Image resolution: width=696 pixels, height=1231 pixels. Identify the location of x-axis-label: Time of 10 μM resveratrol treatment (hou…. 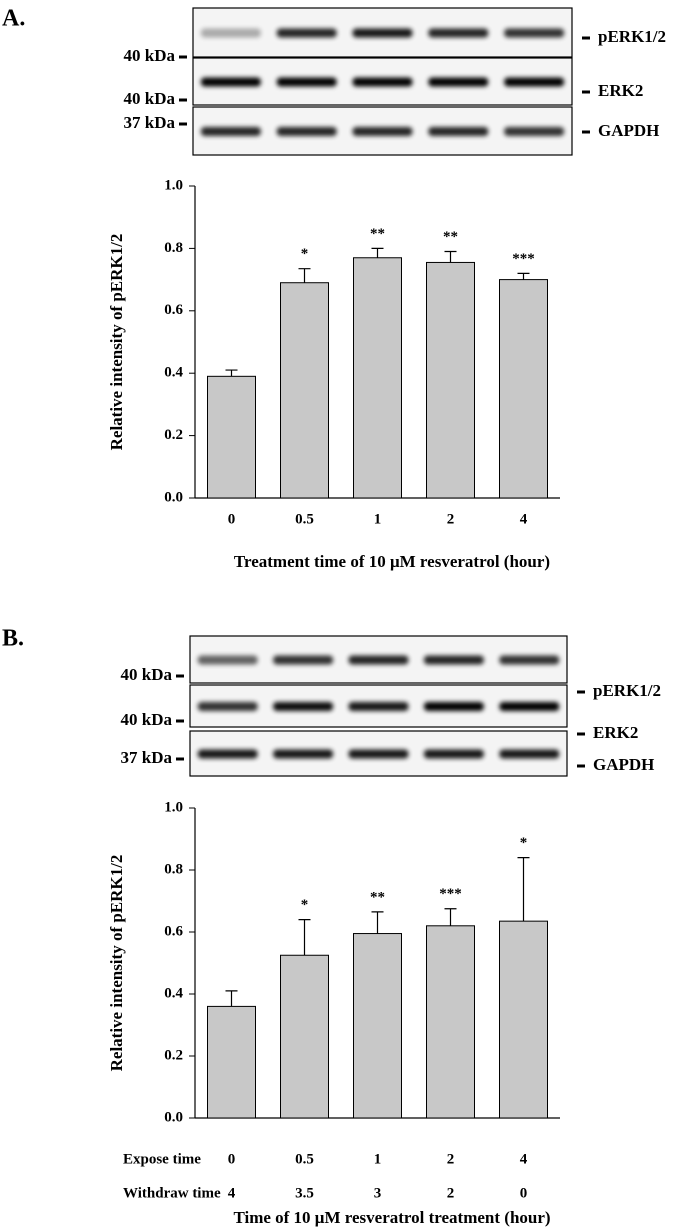
(391, 1217).